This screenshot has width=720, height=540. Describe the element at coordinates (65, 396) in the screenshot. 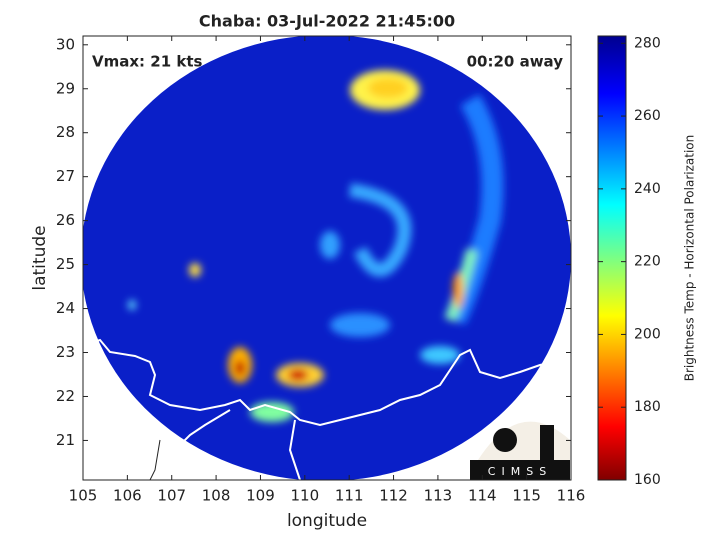

I see `y-tick-label: 22` at that location.